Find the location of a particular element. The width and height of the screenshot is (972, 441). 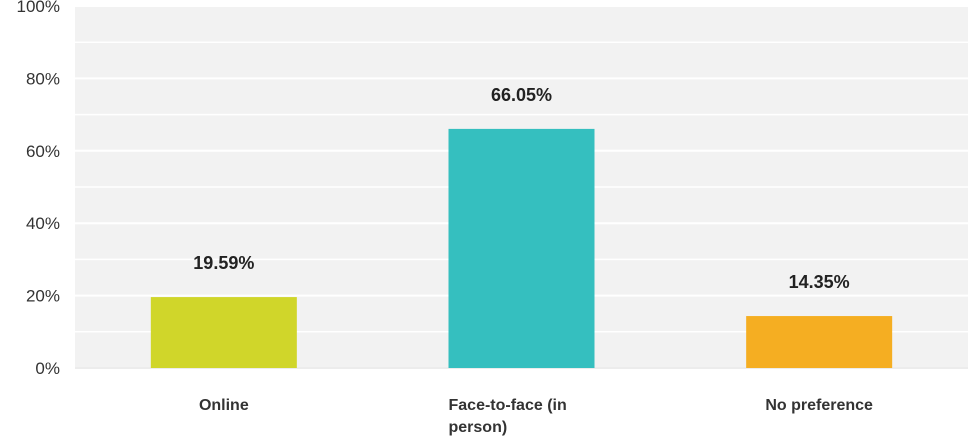

x-tick-label: Online is located at coordinates (224, 405).